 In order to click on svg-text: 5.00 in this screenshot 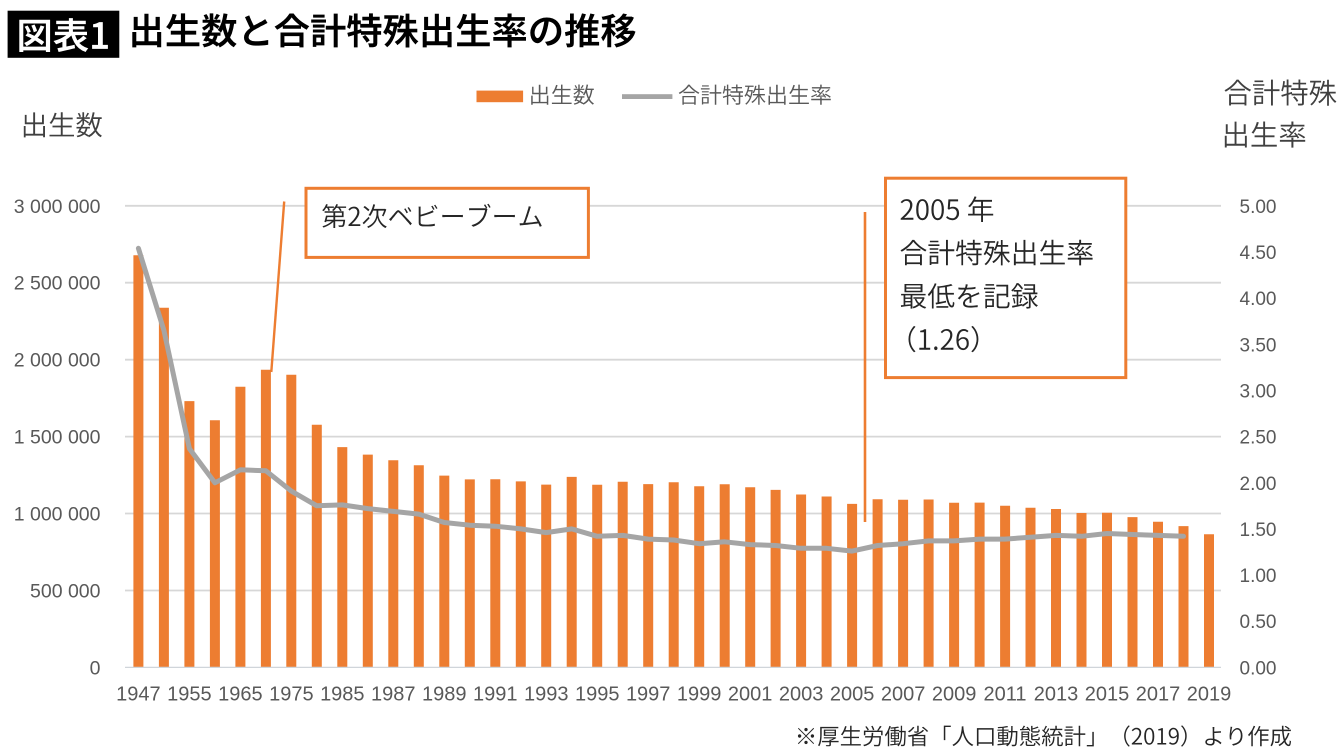, I will do `click(1258, 207)`.